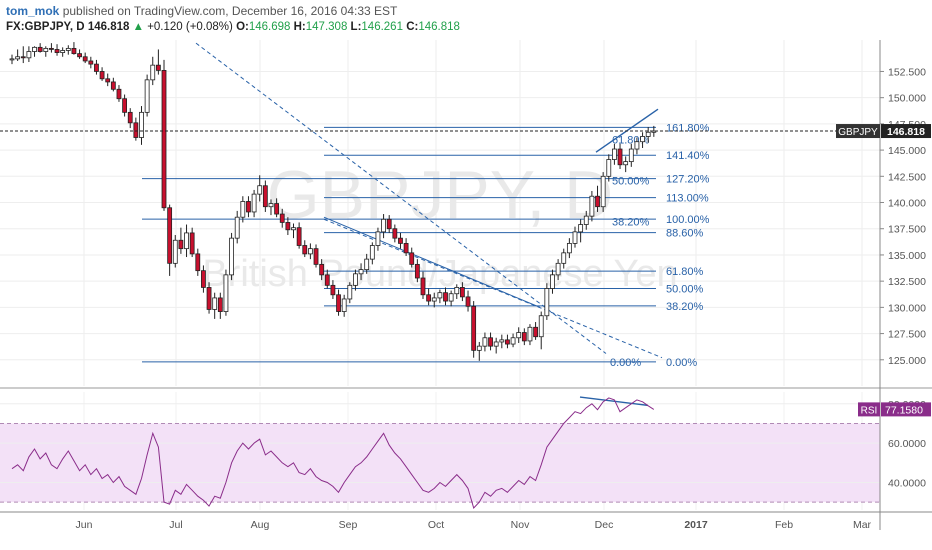 The height and width of the screenshot is (550, 932). Describe the element at coordinates (84, 525) in the screenshot. I see `time-label-0: Jun` at that location.